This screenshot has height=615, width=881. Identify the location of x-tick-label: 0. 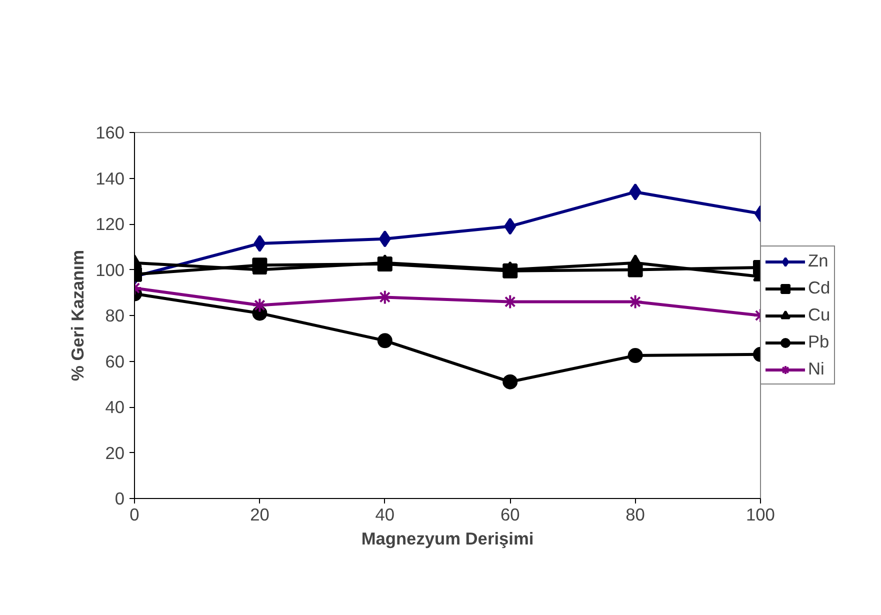
(135, 514).